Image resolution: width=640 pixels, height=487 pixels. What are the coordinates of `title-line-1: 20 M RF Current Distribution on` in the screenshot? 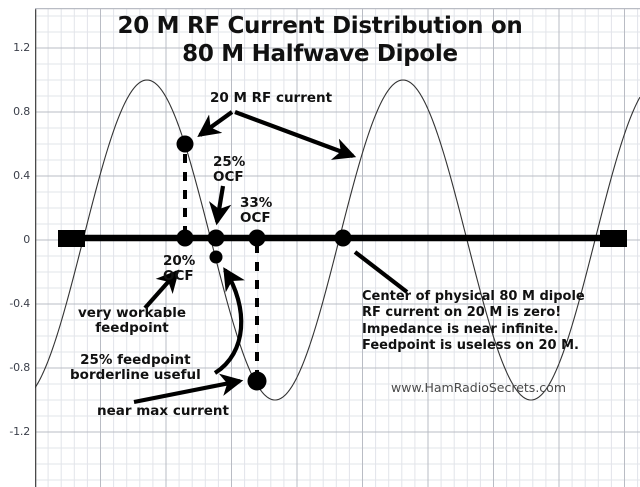 It's located at (320, 26).